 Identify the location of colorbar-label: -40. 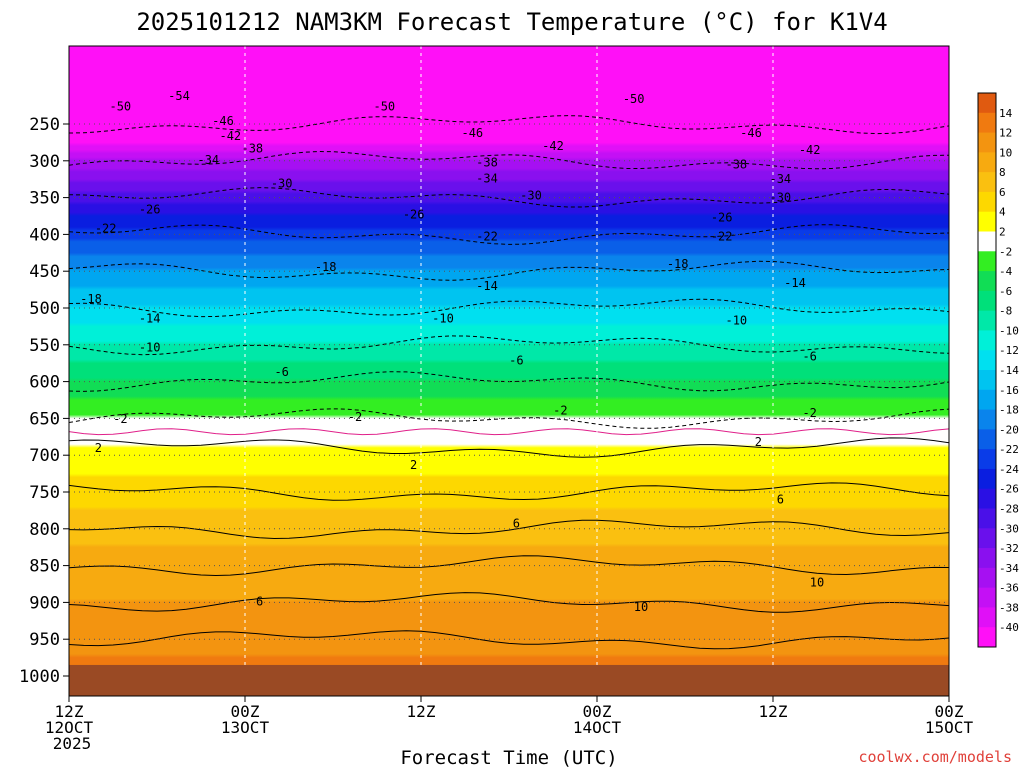
(1009, 627).